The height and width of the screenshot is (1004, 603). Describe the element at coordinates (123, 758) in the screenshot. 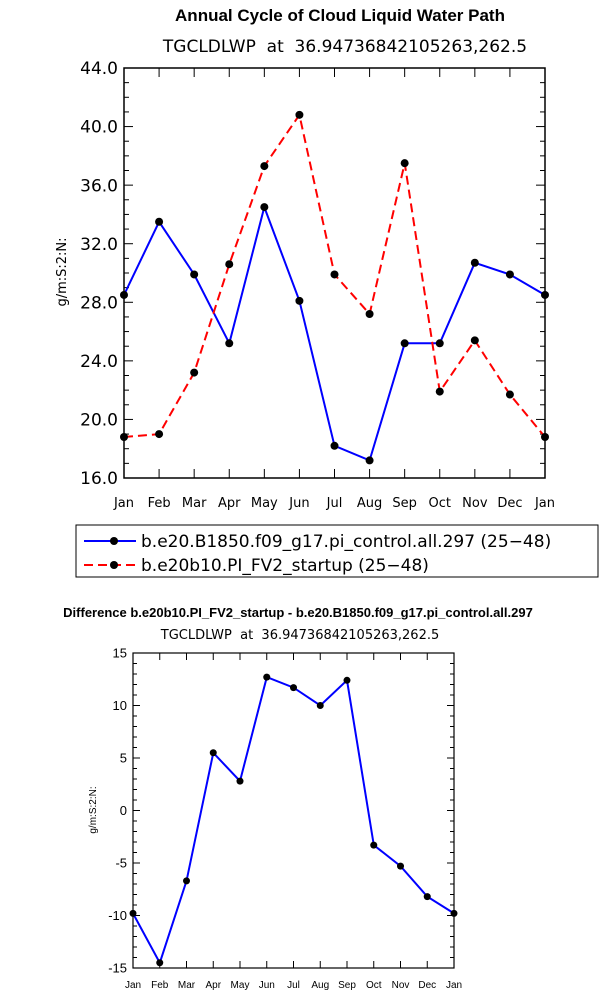

I see `y-tick-label: 5` at that location.